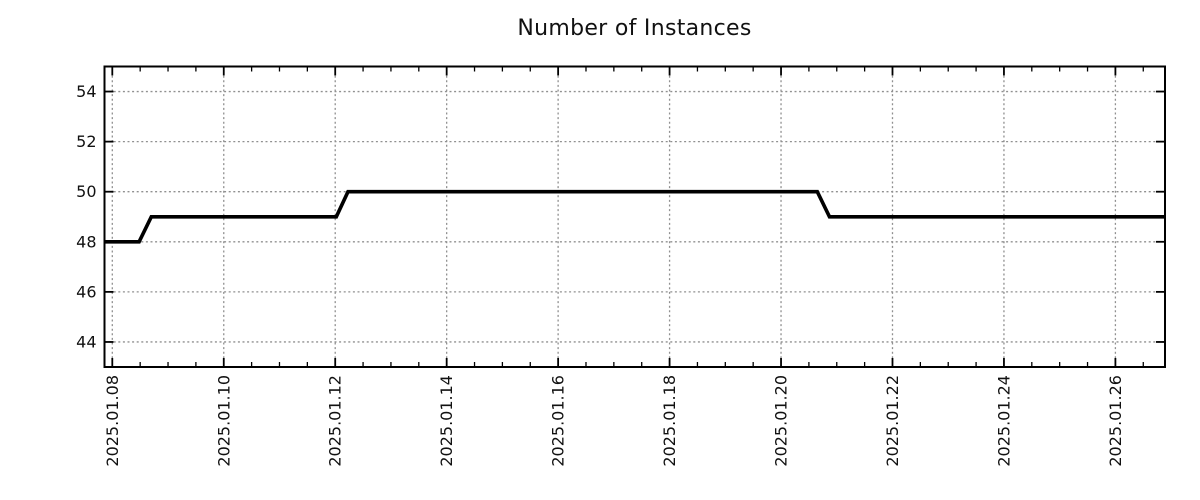 Image resolution: width=1200 pixels, height=500 pixels. I want to click on x-tick-label: 2025.01.08, so click(112, 421).